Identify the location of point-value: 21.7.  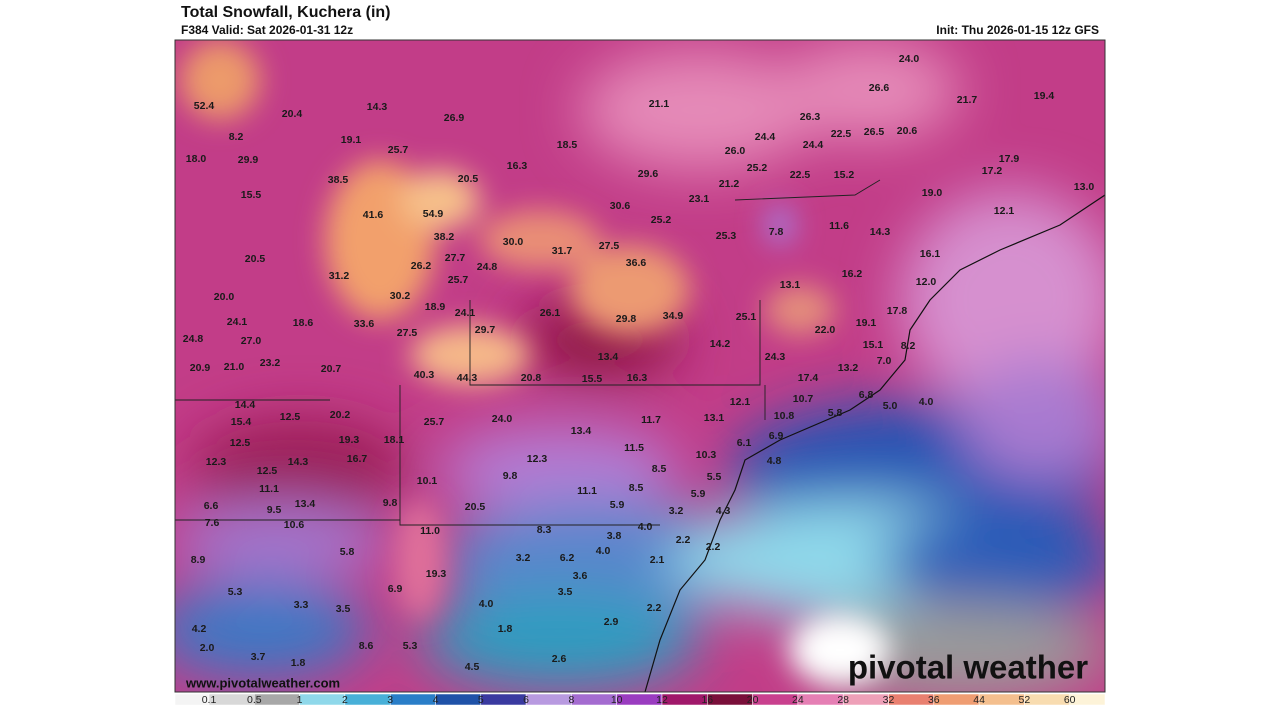
(967, 100).